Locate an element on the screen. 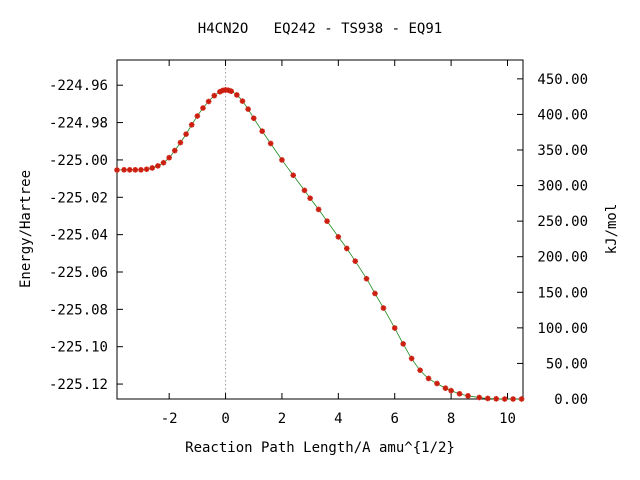 This screenshot has height=480, width=640. y-right-tick-label: 400.00 is located at coordinates (562, 115).